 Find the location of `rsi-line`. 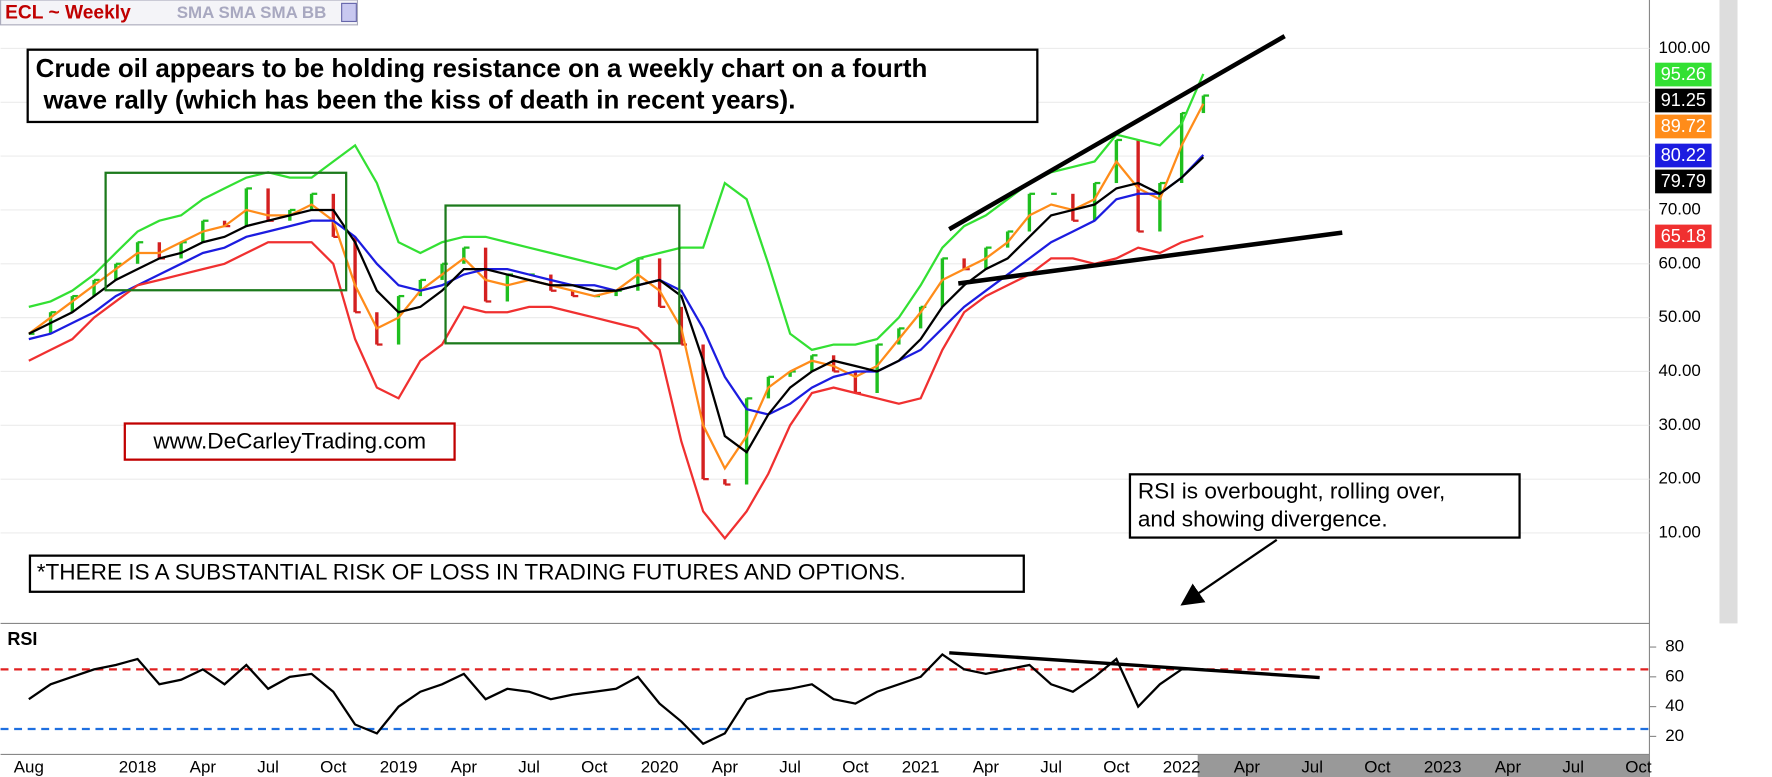

rsi-line is located at coordinates (616, 699).